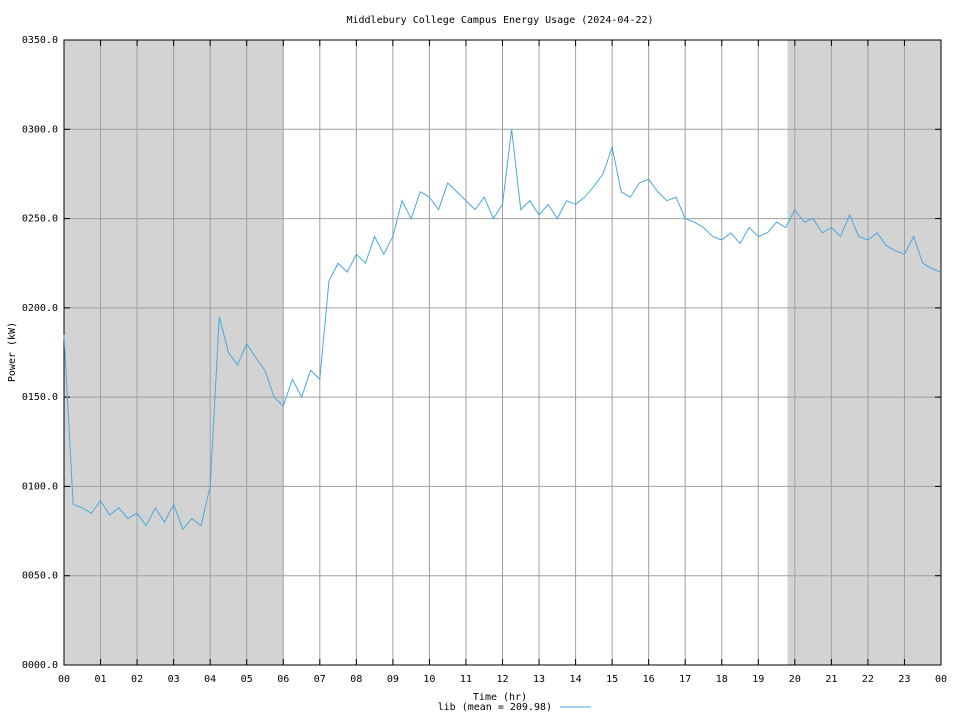 This screenshot has width=960, height=720. What do you see at coordinates (40, 308) in the screenshot?
I see `y-tick-label: 0200.0` at bounding box center [40, 308].